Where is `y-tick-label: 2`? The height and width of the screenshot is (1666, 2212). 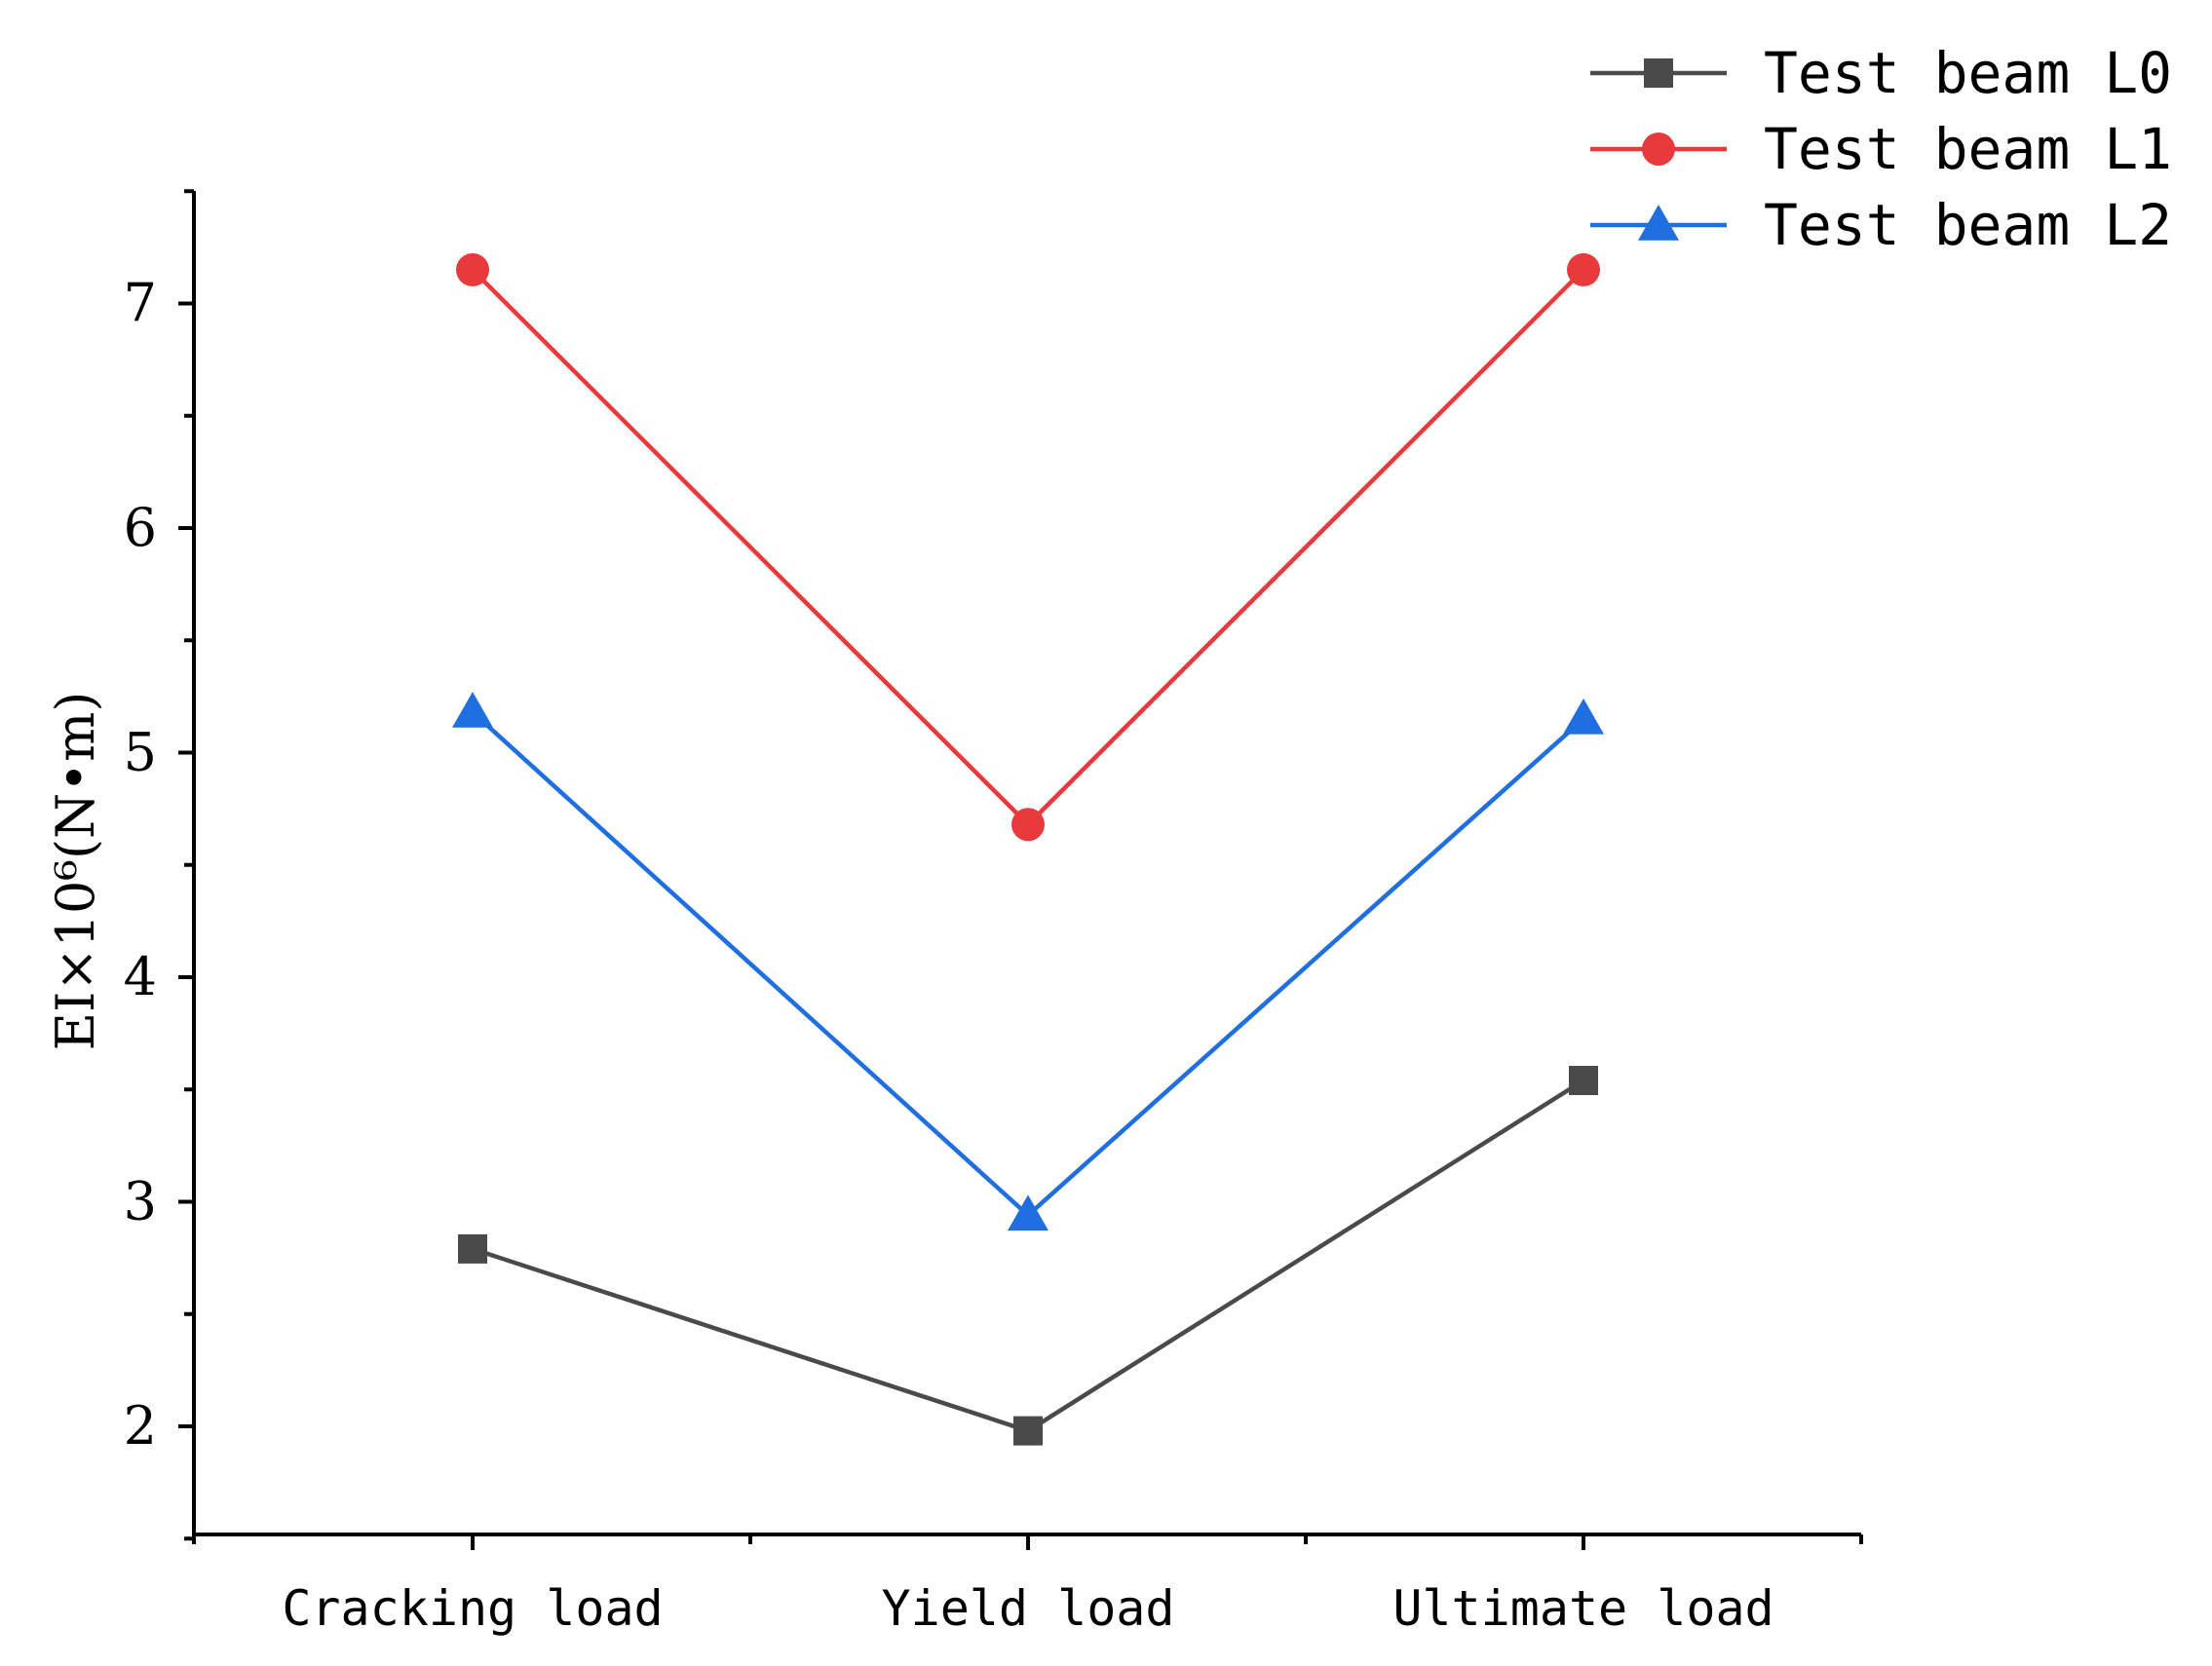 y-tick-label: 2 is located at coordinates (140, 1426).